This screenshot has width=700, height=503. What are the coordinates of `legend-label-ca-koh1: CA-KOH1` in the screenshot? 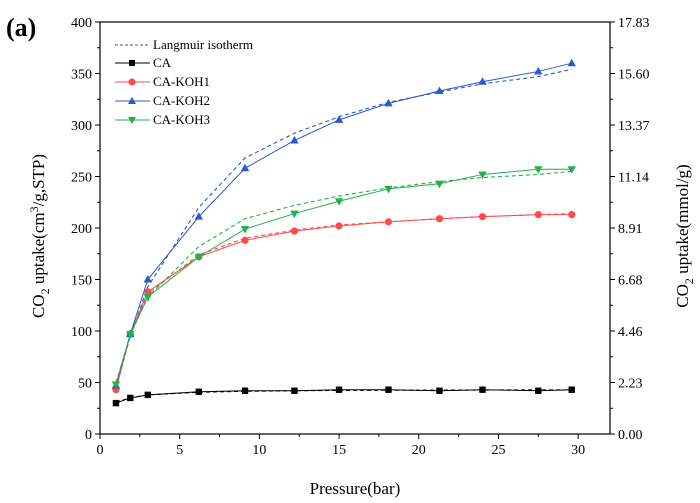 It's located at (181, 81).